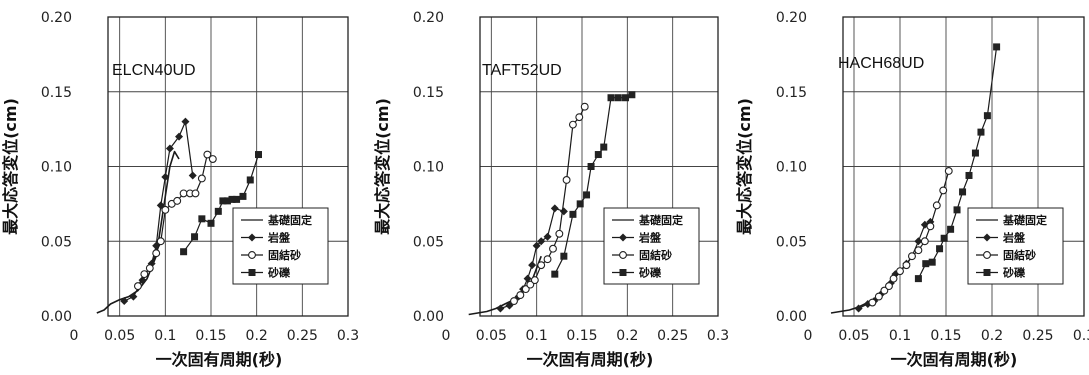 The width and height of the screenshot is (1089, 375). Describe the element at coordinates (154, 70) in the screenshot. I see `chart-title: ELCN40UD` at that location.